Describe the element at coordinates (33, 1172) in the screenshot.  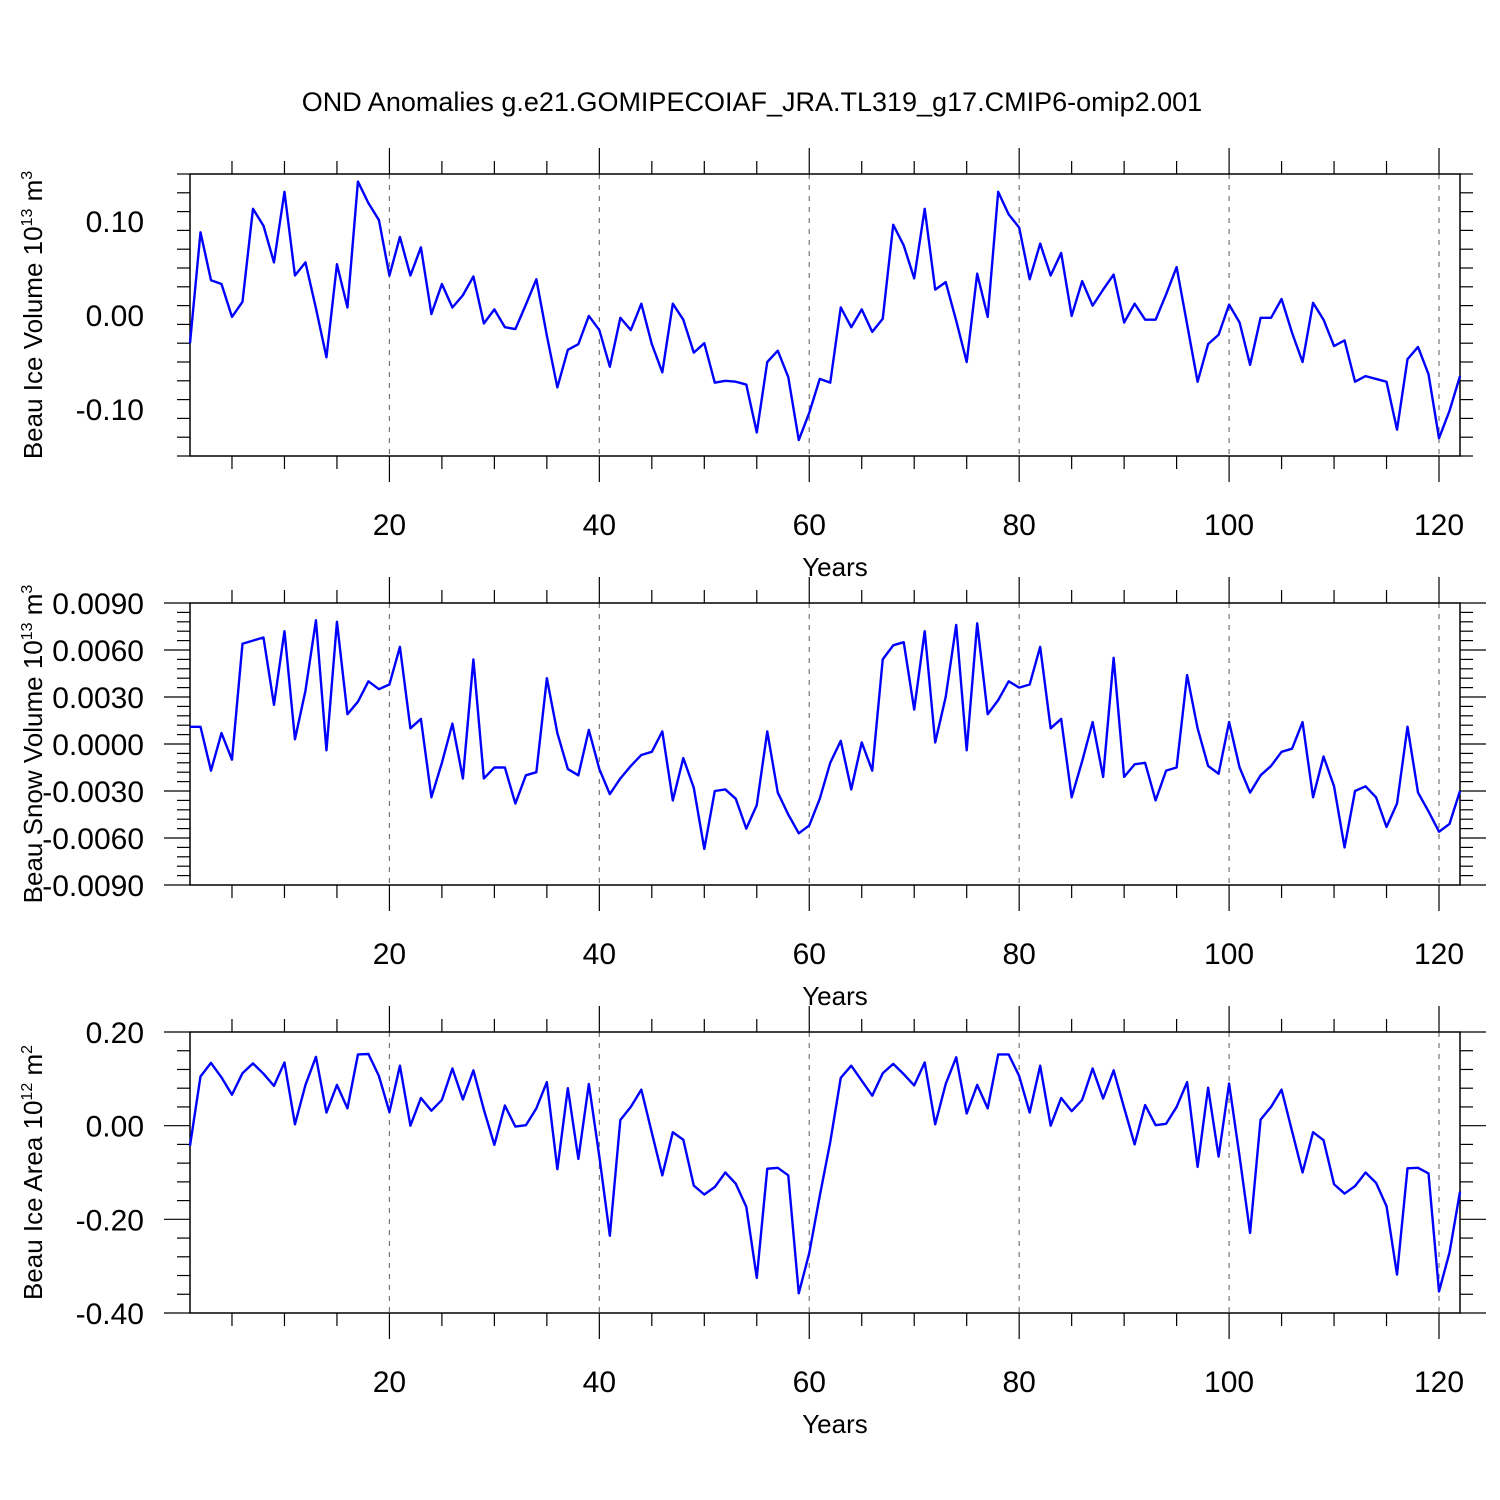
I see `y-axis-title: Beau Ice Area 1012 m2` at that location.